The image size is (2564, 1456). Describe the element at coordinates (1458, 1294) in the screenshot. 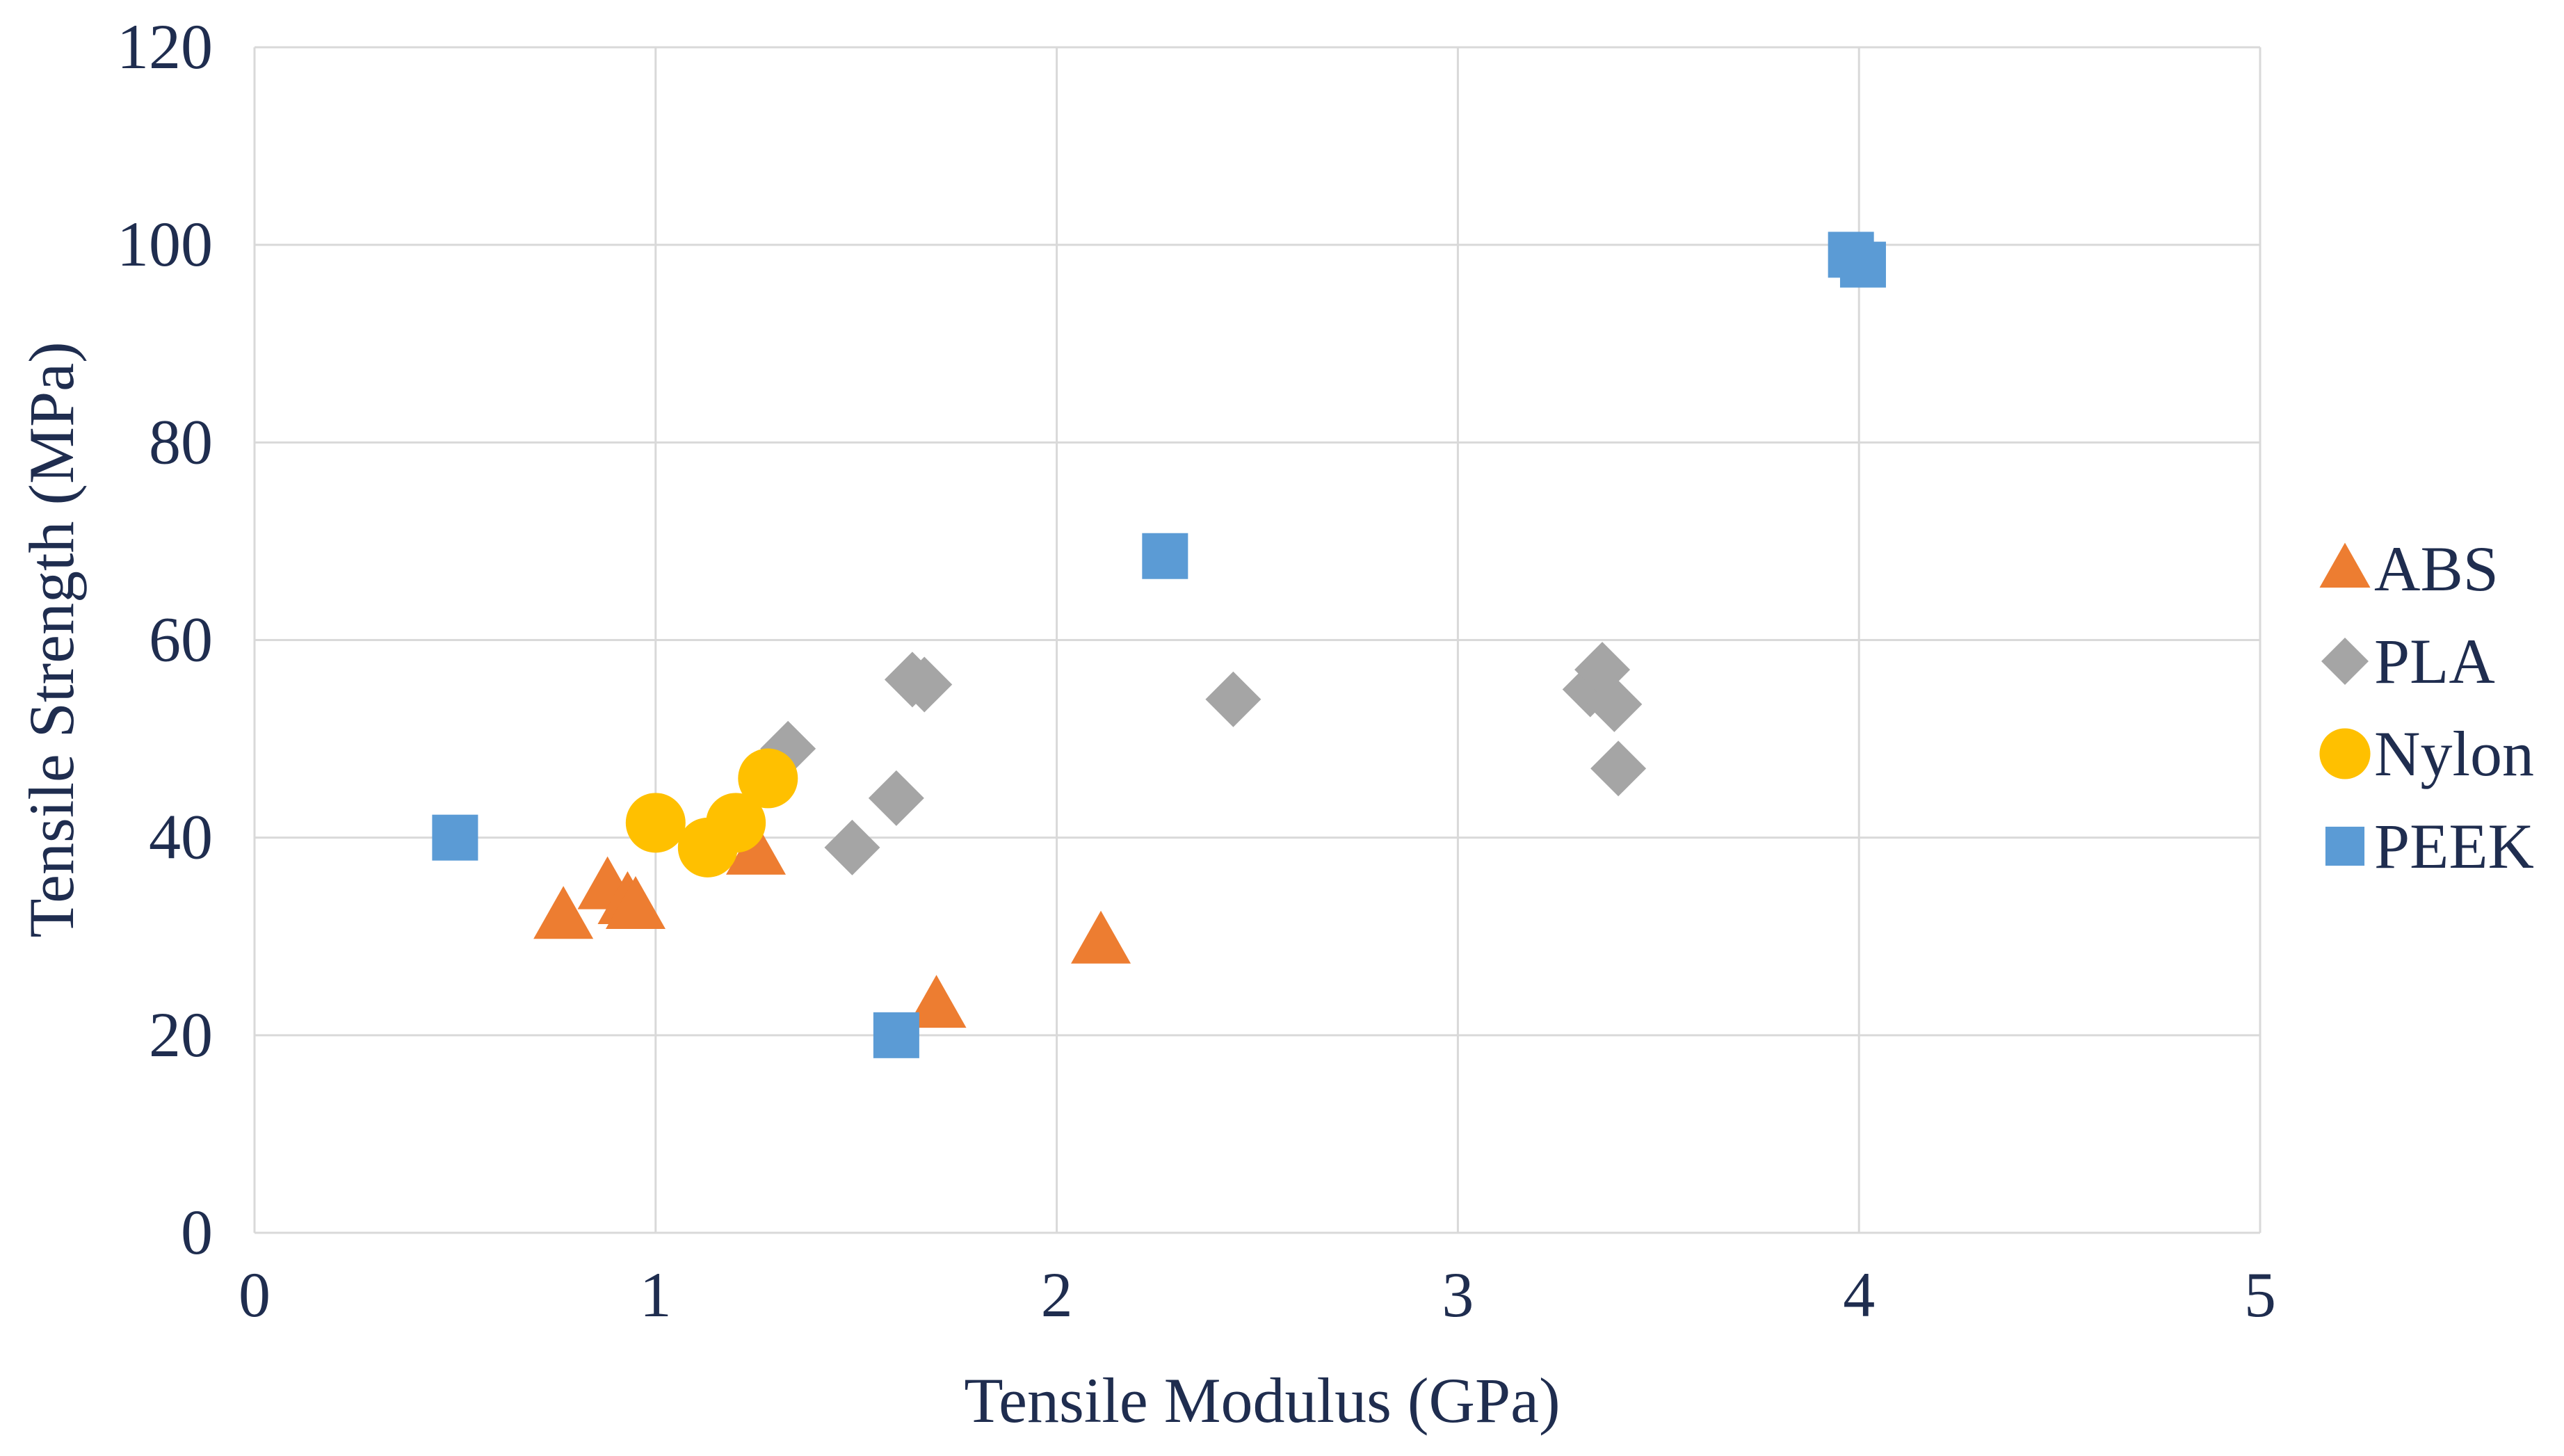

I see `x-tick-label: 3` at that location.